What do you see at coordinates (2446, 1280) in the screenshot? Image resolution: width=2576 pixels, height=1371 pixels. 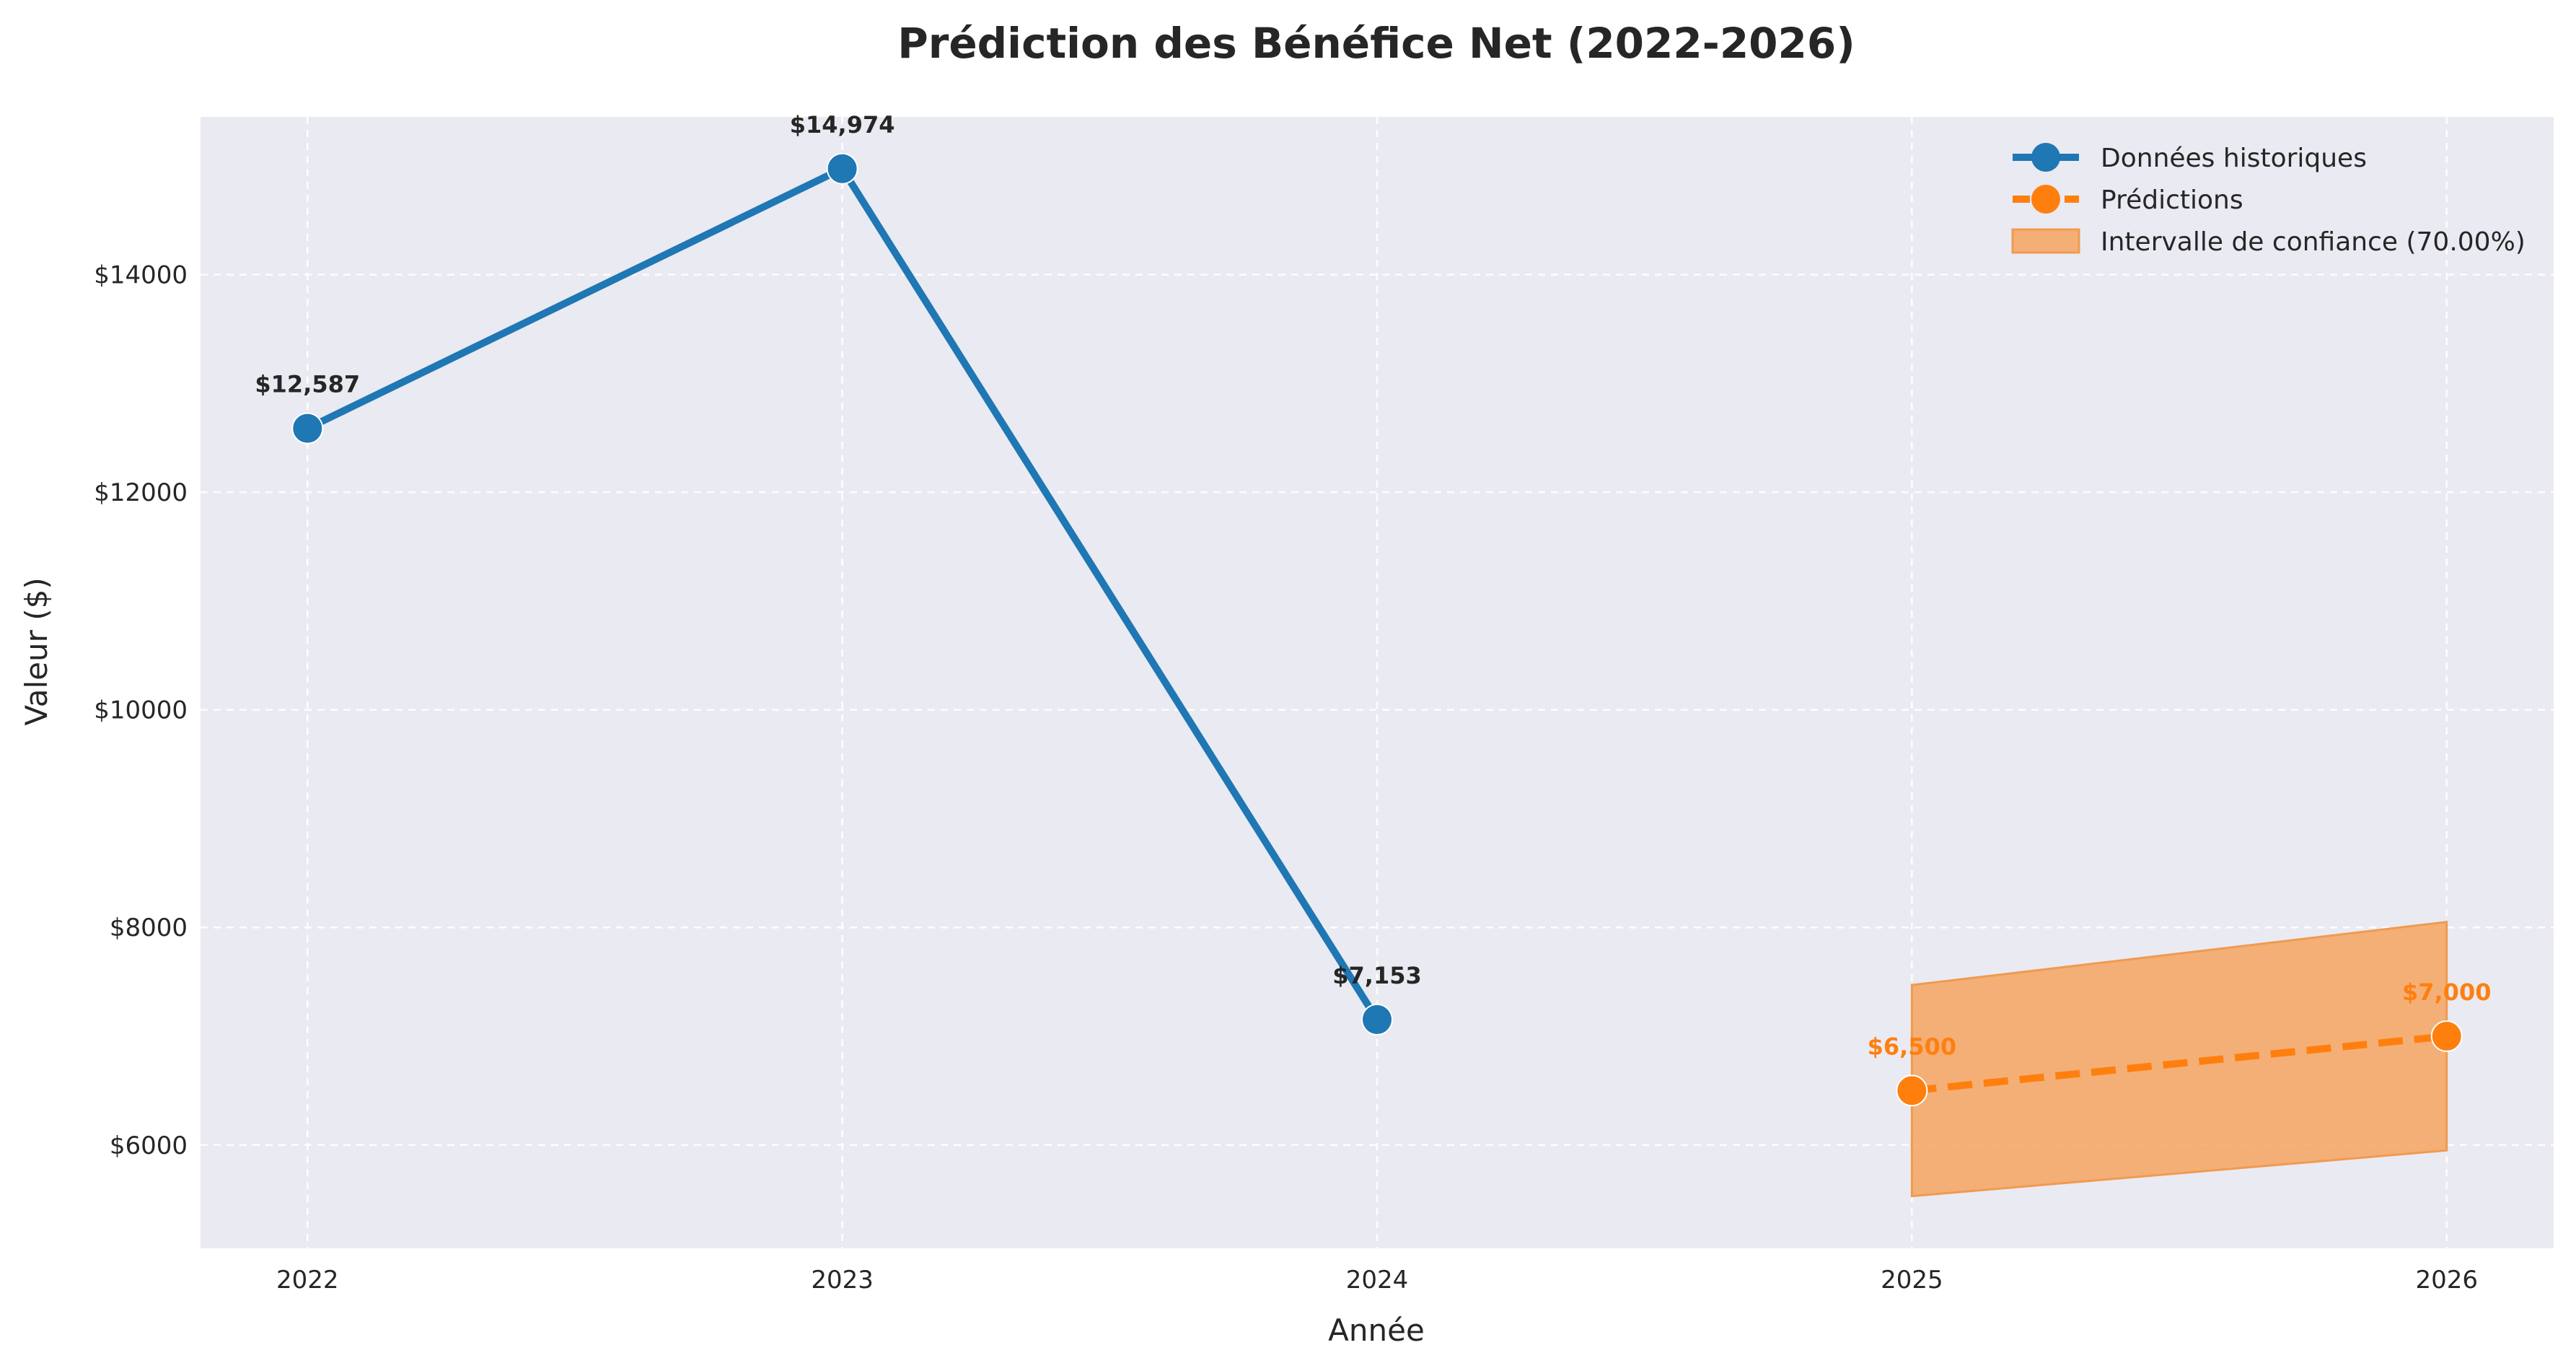 I see `x-tick-label: 2026` at bounding box center [2446, 1280].